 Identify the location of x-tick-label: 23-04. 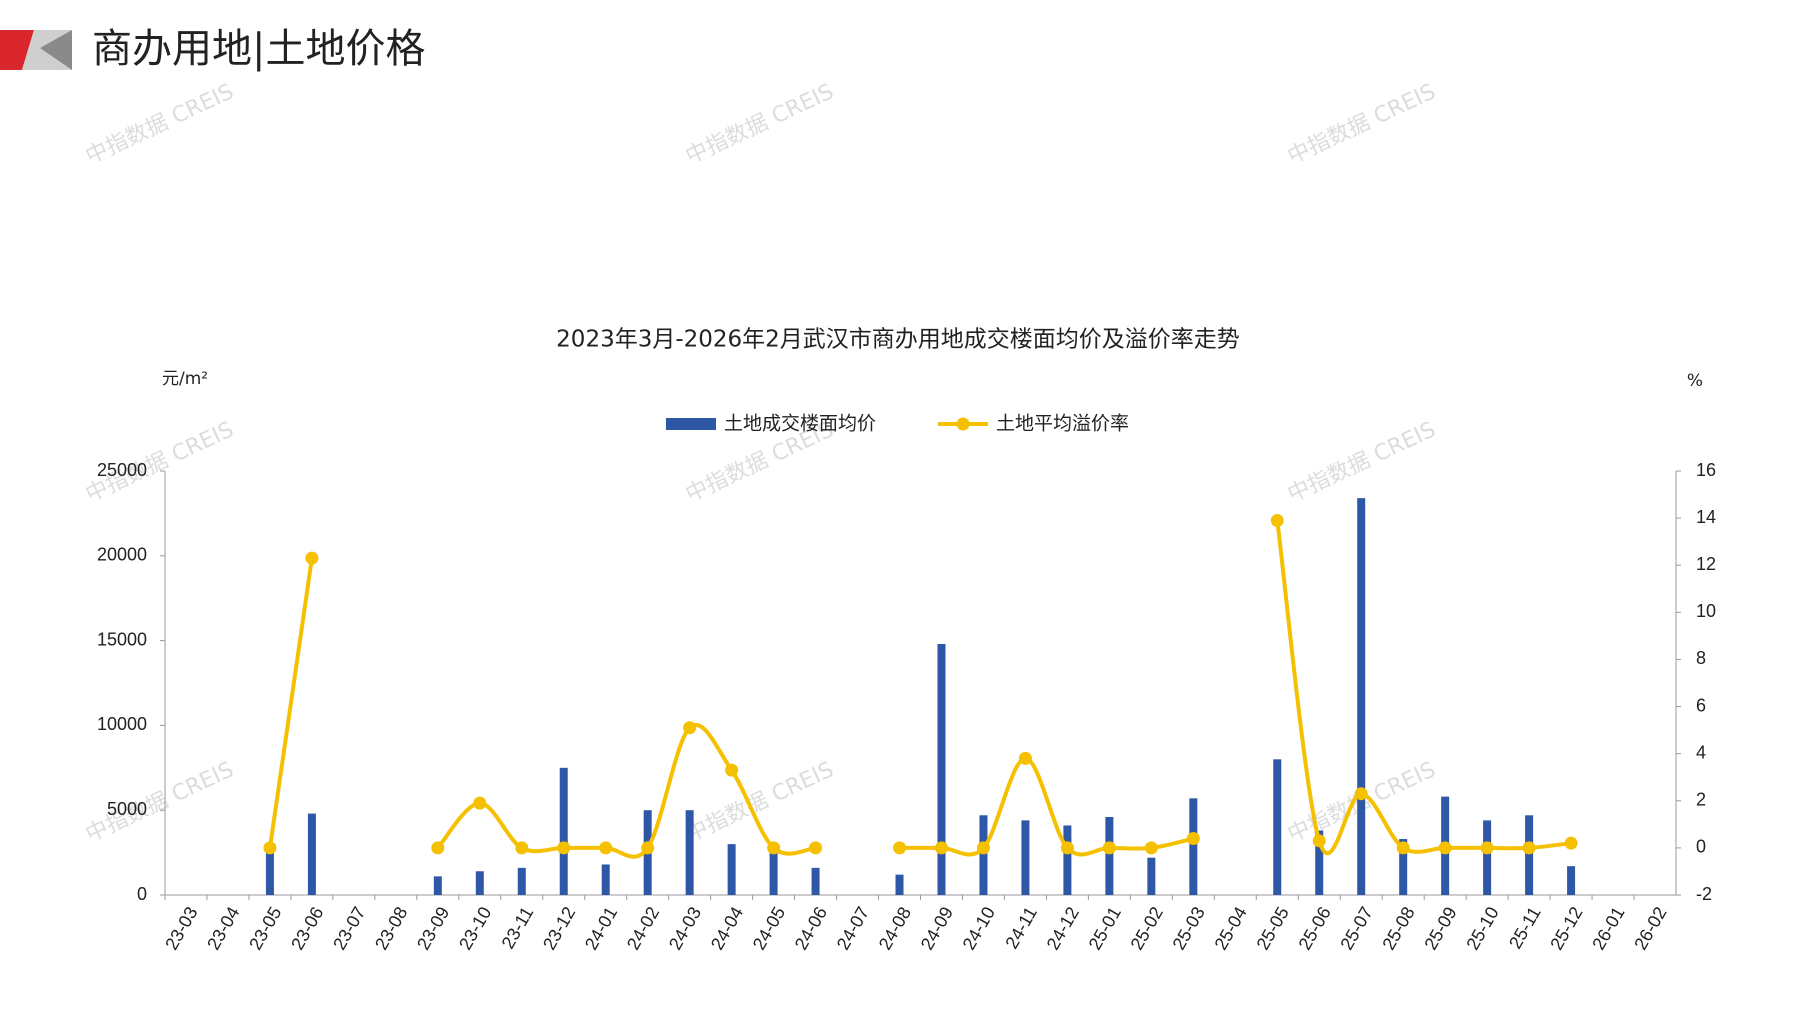
(223, 928).